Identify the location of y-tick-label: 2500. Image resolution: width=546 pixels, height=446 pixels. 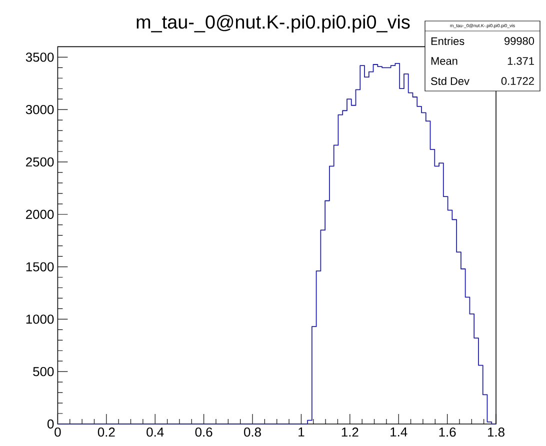
(40, 162).